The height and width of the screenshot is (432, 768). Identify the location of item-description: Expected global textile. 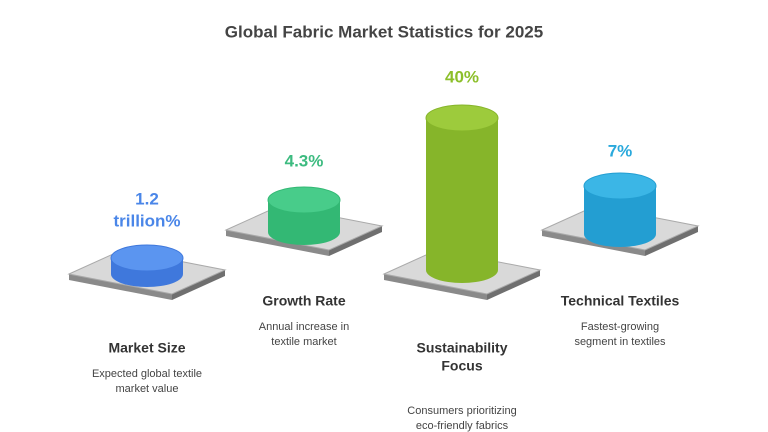
(147, 374).